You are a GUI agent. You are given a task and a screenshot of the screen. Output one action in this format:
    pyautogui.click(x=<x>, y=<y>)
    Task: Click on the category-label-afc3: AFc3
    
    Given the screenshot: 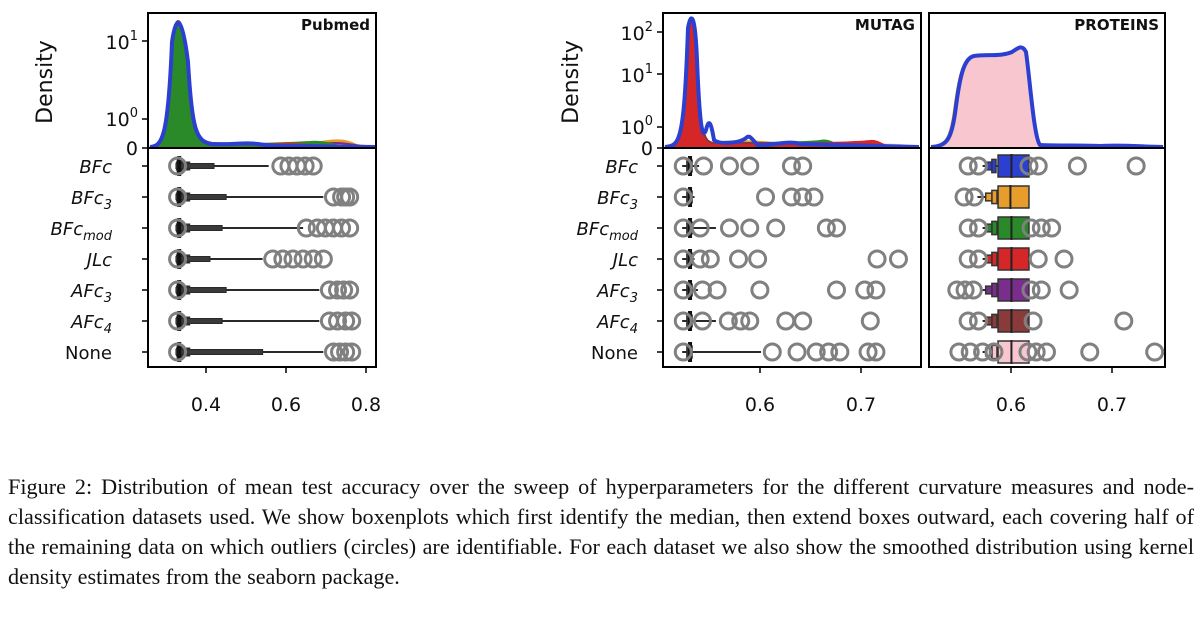 What is the action you would take?
    pyautogui.click(x=91, y=293)
    